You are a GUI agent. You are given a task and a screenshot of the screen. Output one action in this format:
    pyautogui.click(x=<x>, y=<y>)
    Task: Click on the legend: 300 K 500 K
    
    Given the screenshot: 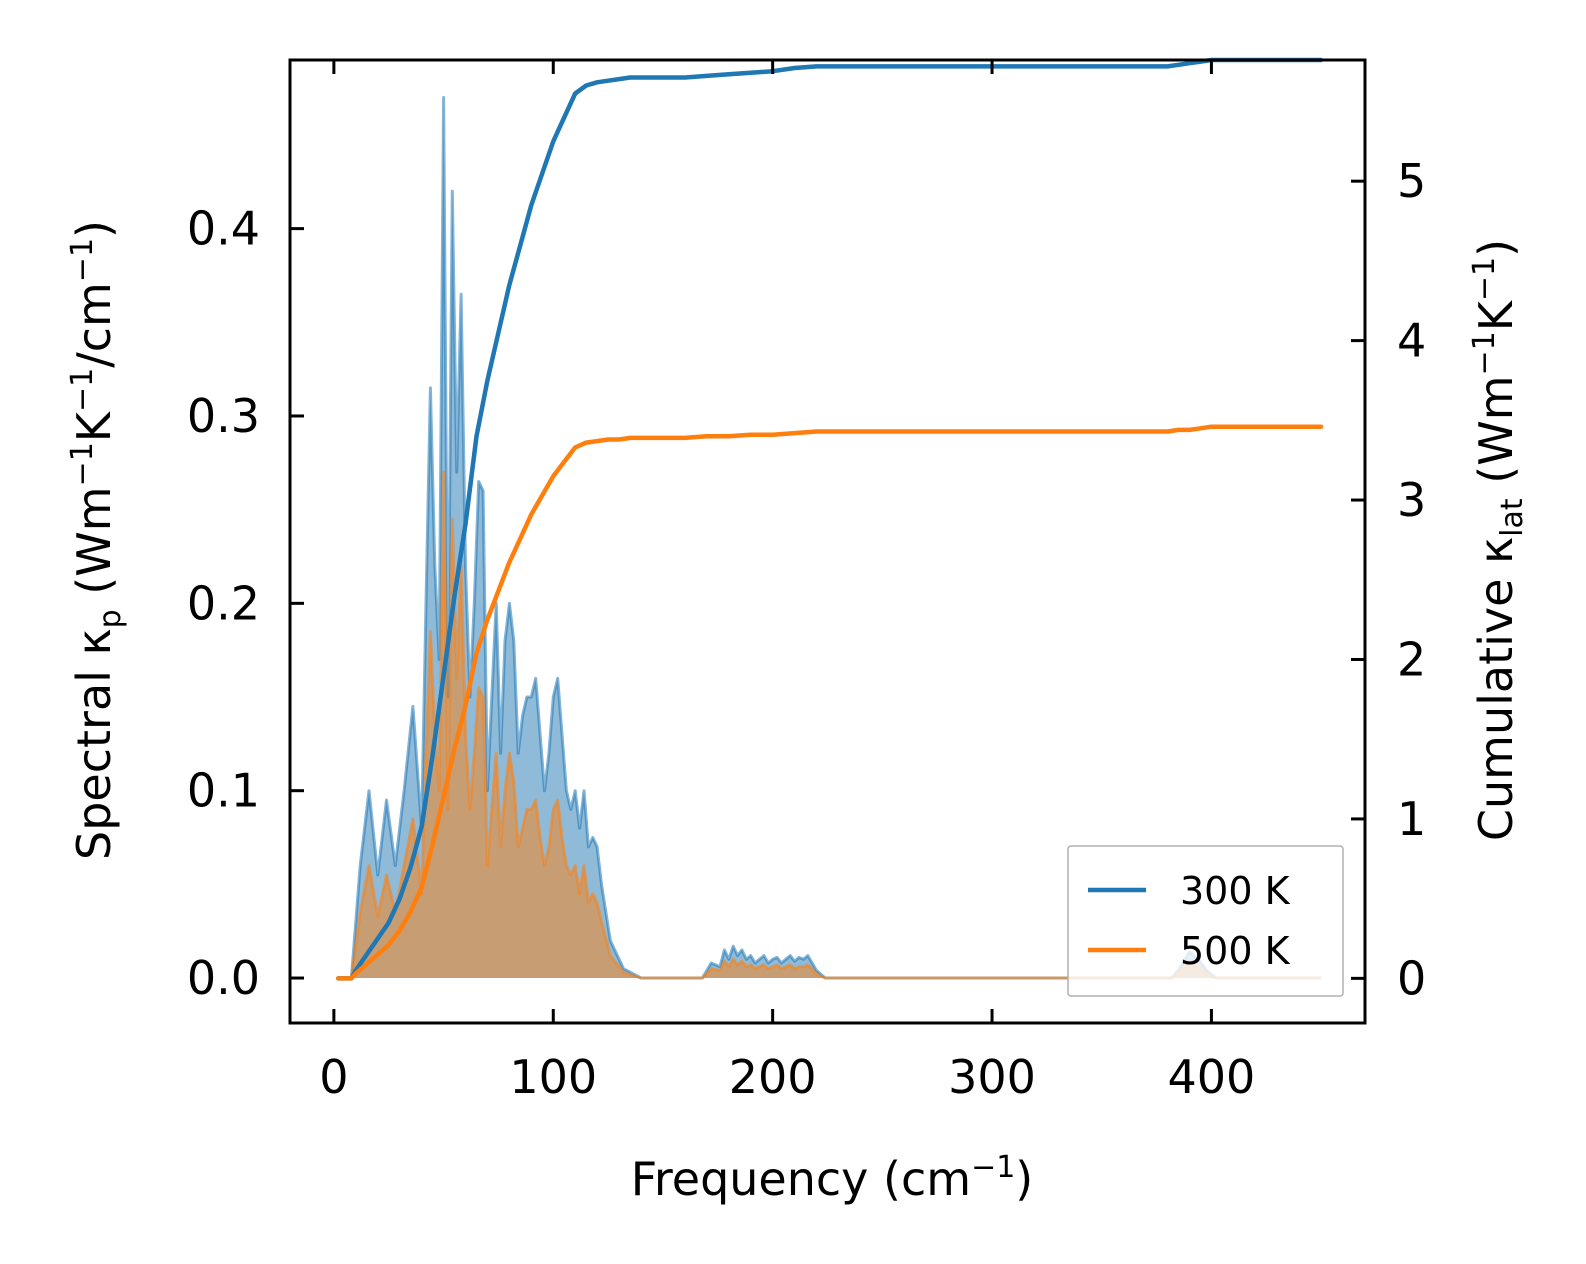 What is the action you would take?
    pyautogui.click(x=1205, y=921)
    